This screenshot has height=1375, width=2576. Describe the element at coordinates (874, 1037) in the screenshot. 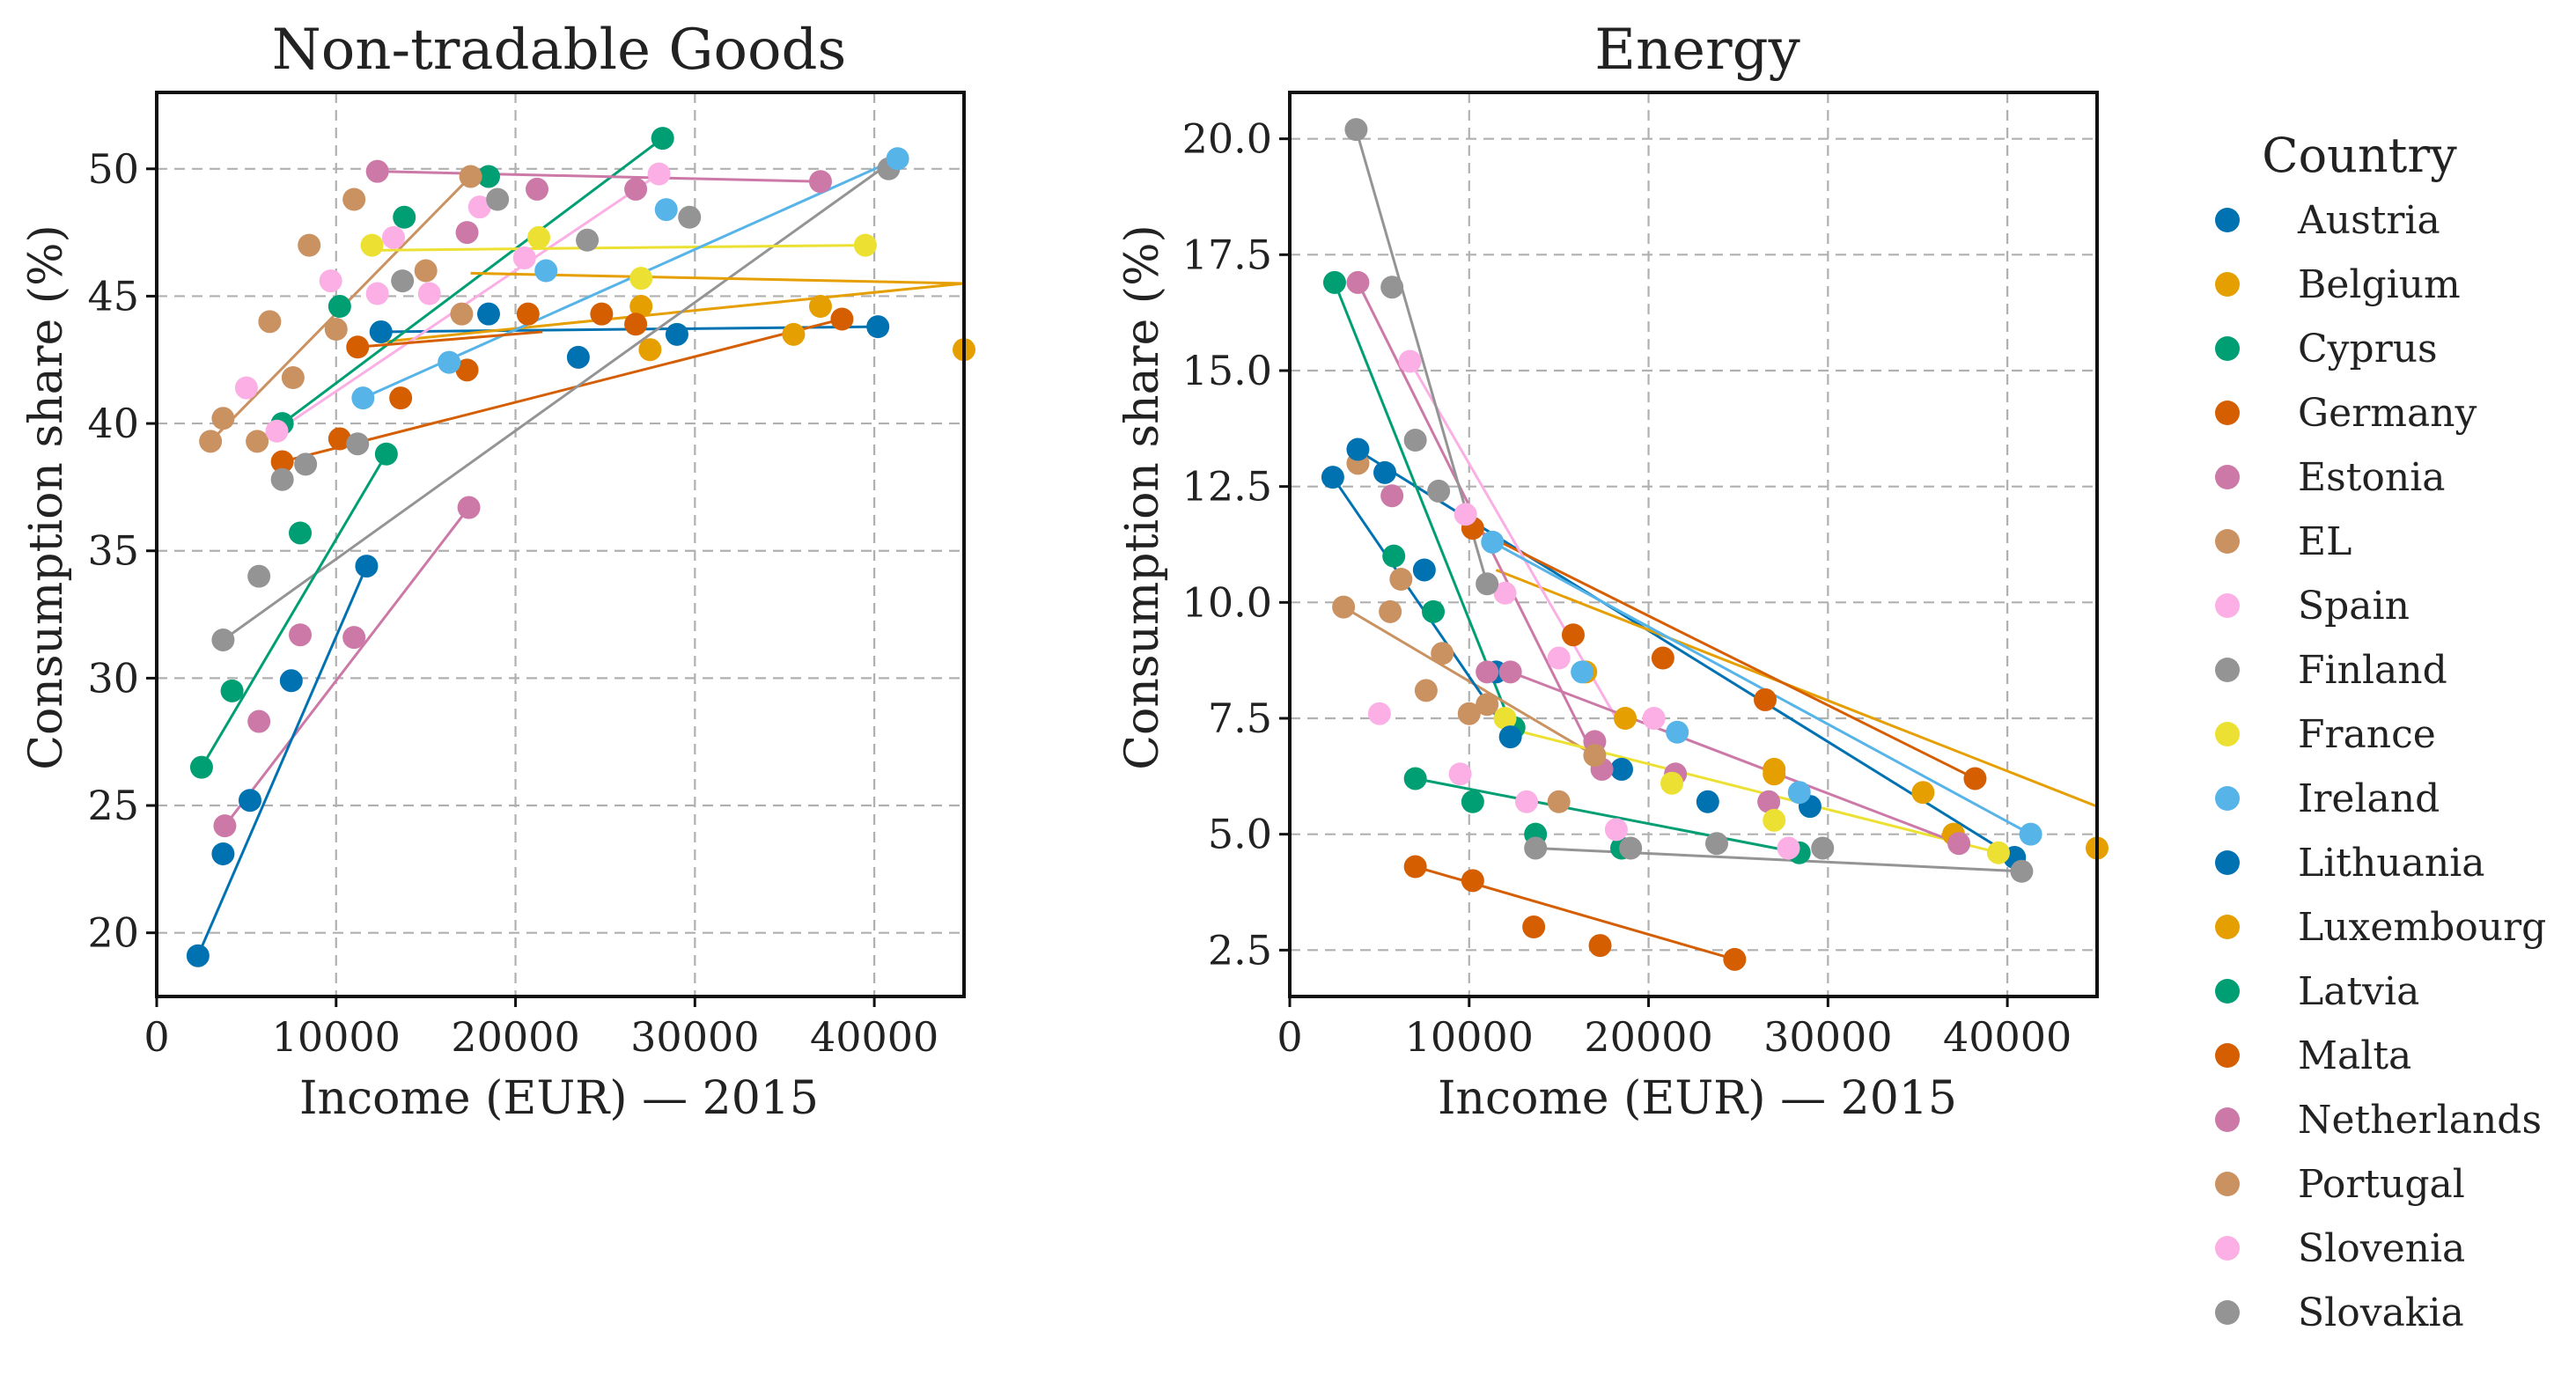

I see `x-tick-label: 40000` at that location.